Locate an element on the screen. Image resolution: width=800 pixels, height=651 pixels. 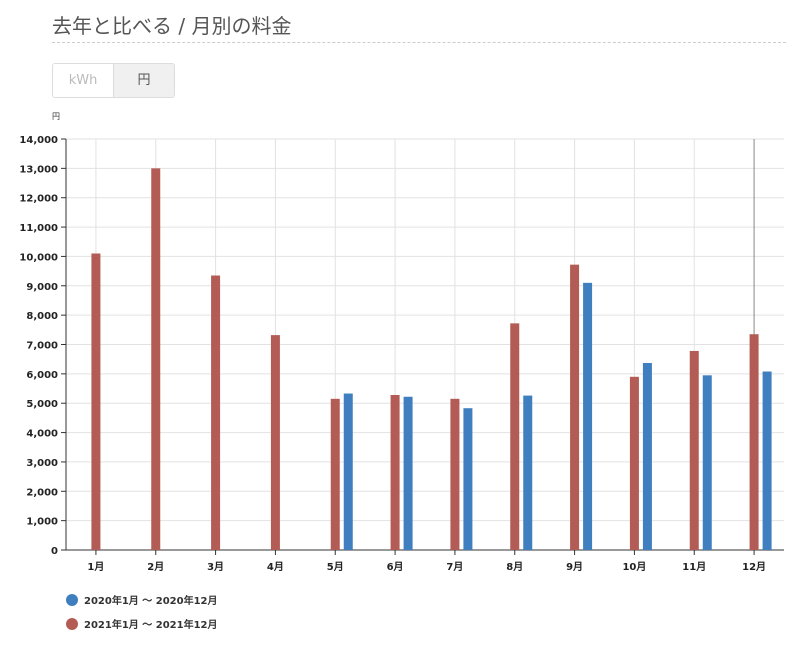
y-tick-label: 11,000 is located at coordinates (38, 228).